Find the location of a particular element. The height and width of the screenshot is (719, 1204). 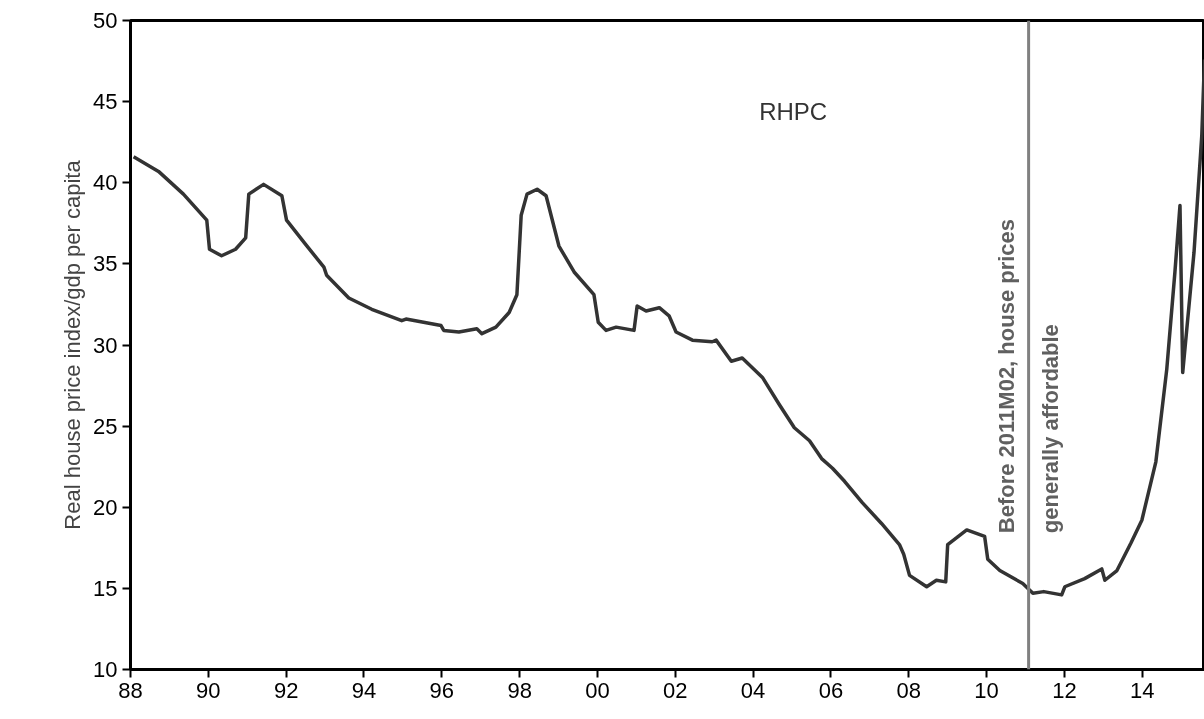

y-tick-label: 25 is located at coordinates (105, 426).